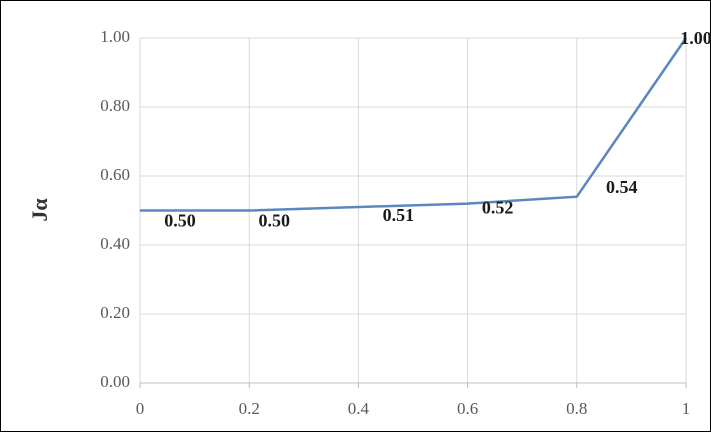  I want to click on data-label: 0.51, so click(399, 215).